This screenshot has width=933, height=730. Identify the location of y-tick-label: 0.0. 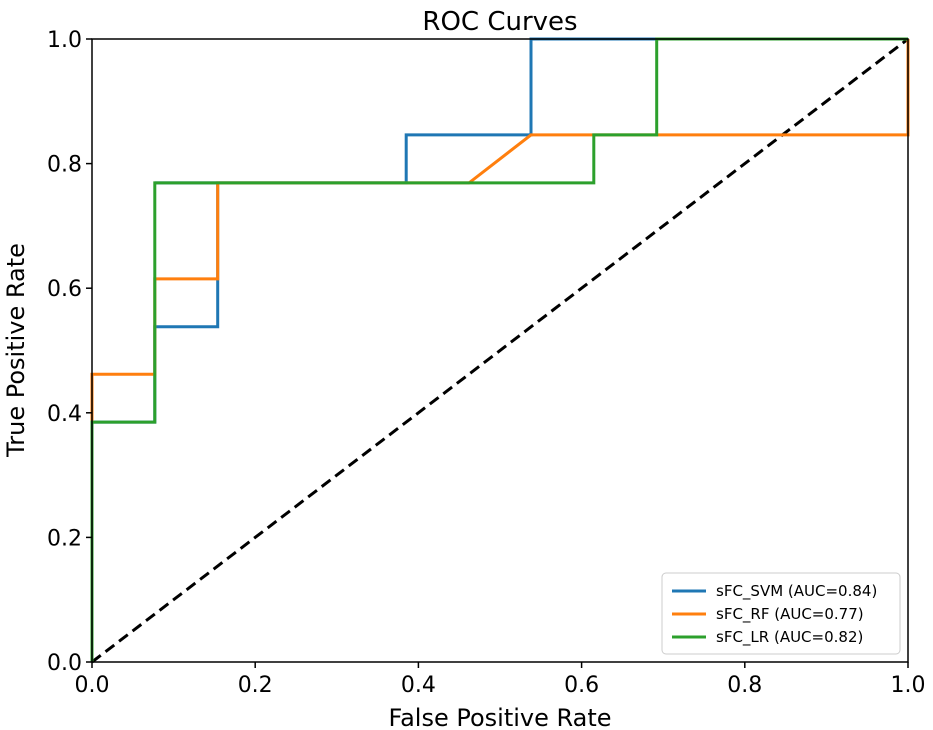
(64, 663).